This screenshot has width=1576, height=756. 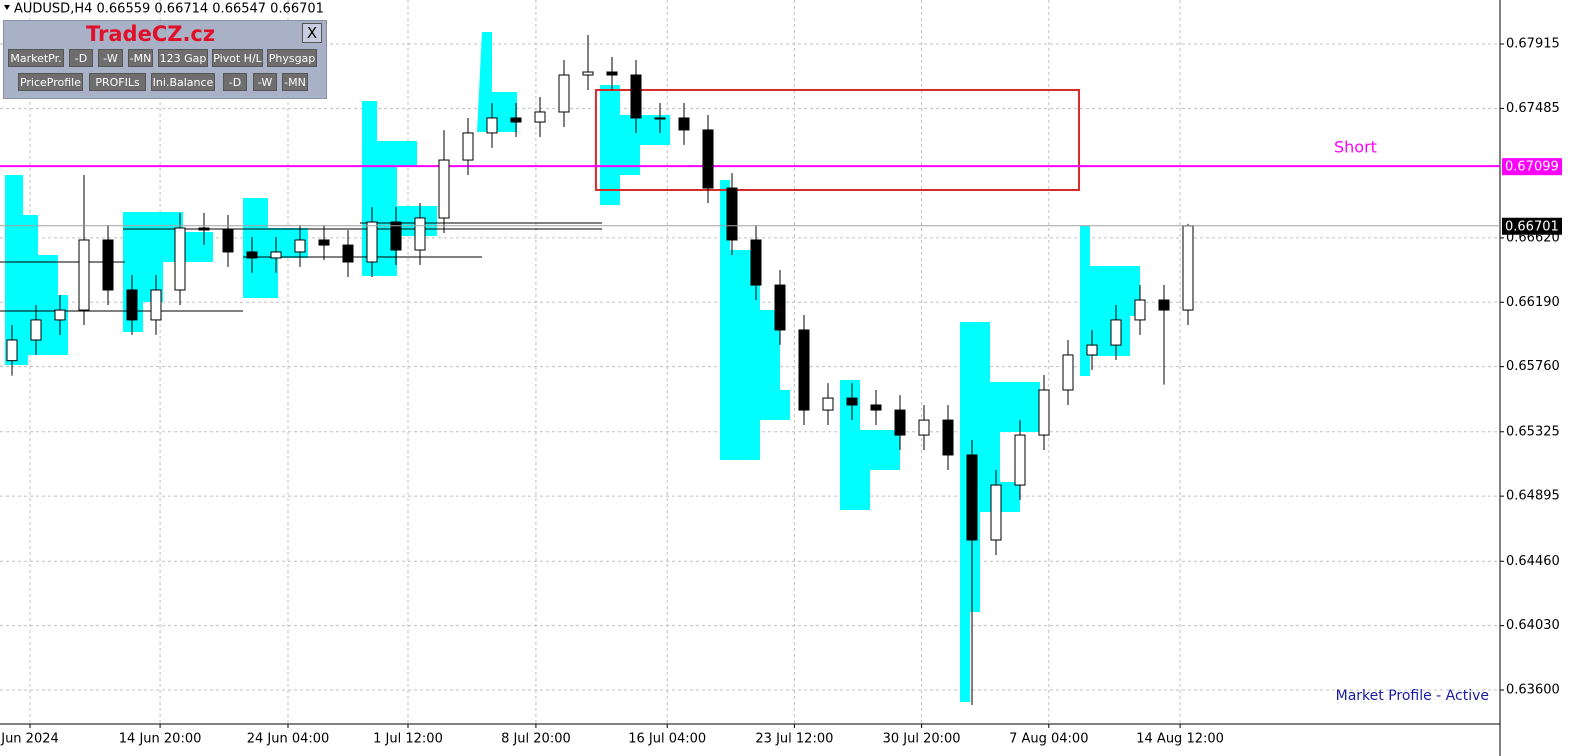 What do you see at coordinates (1533, 625) in the screenshot?
I see `y-tick-label: 0.64030` at bounding box center [1533, 625].